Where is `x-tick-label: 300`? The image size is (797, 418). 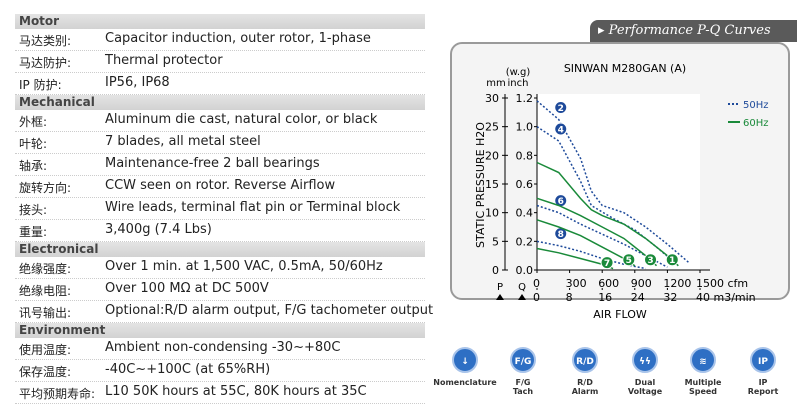 x-tick-label: 300 is located at coordinates (576, 283).